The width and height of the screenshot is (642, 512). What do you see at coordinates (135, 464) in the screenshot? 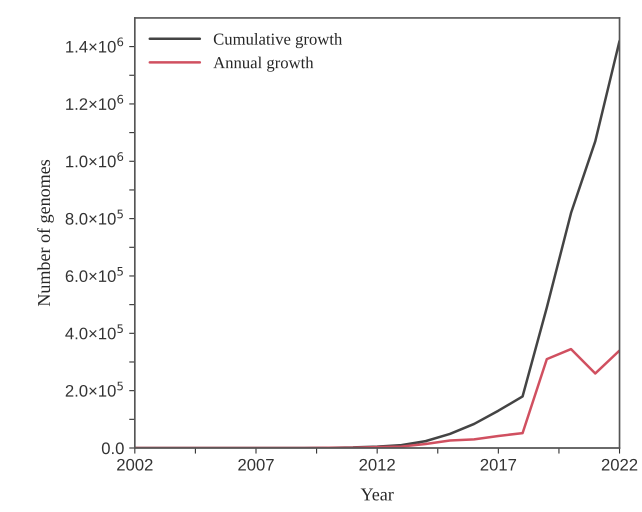
I see `x-tick-label: 2002` at bounding box center [135, 464].